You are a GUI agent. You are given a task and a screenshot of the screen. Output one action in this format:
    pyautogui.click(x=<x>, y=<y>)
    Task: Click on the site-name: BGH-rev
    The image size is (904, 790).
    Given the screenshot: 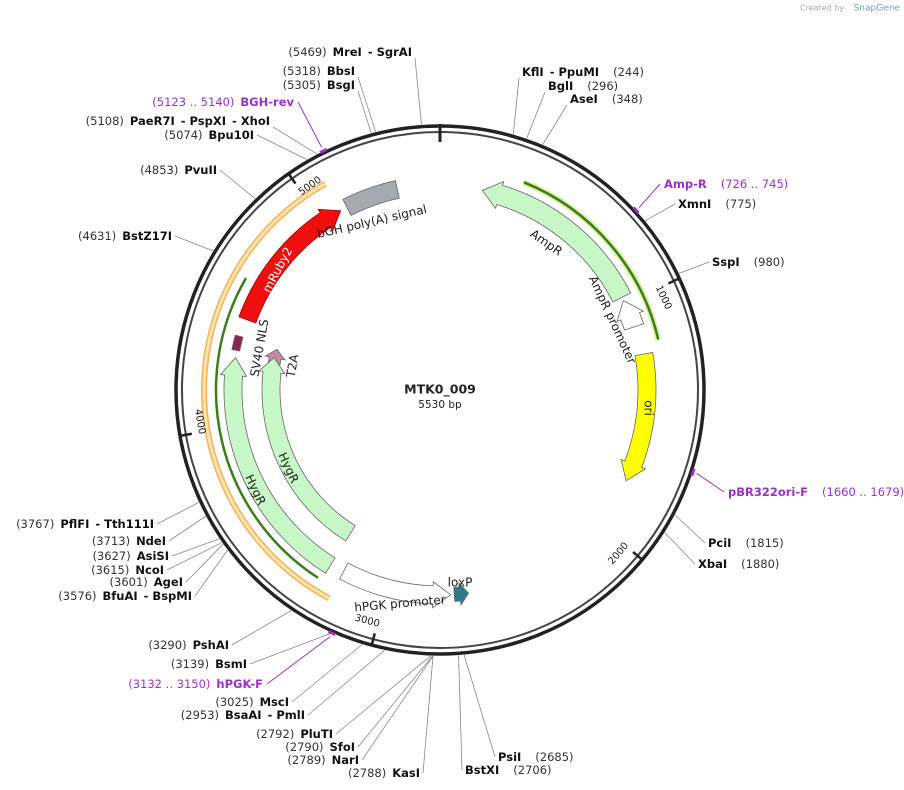 What is the action you would take?
    pyautogui.click(x=267, y=102)
    